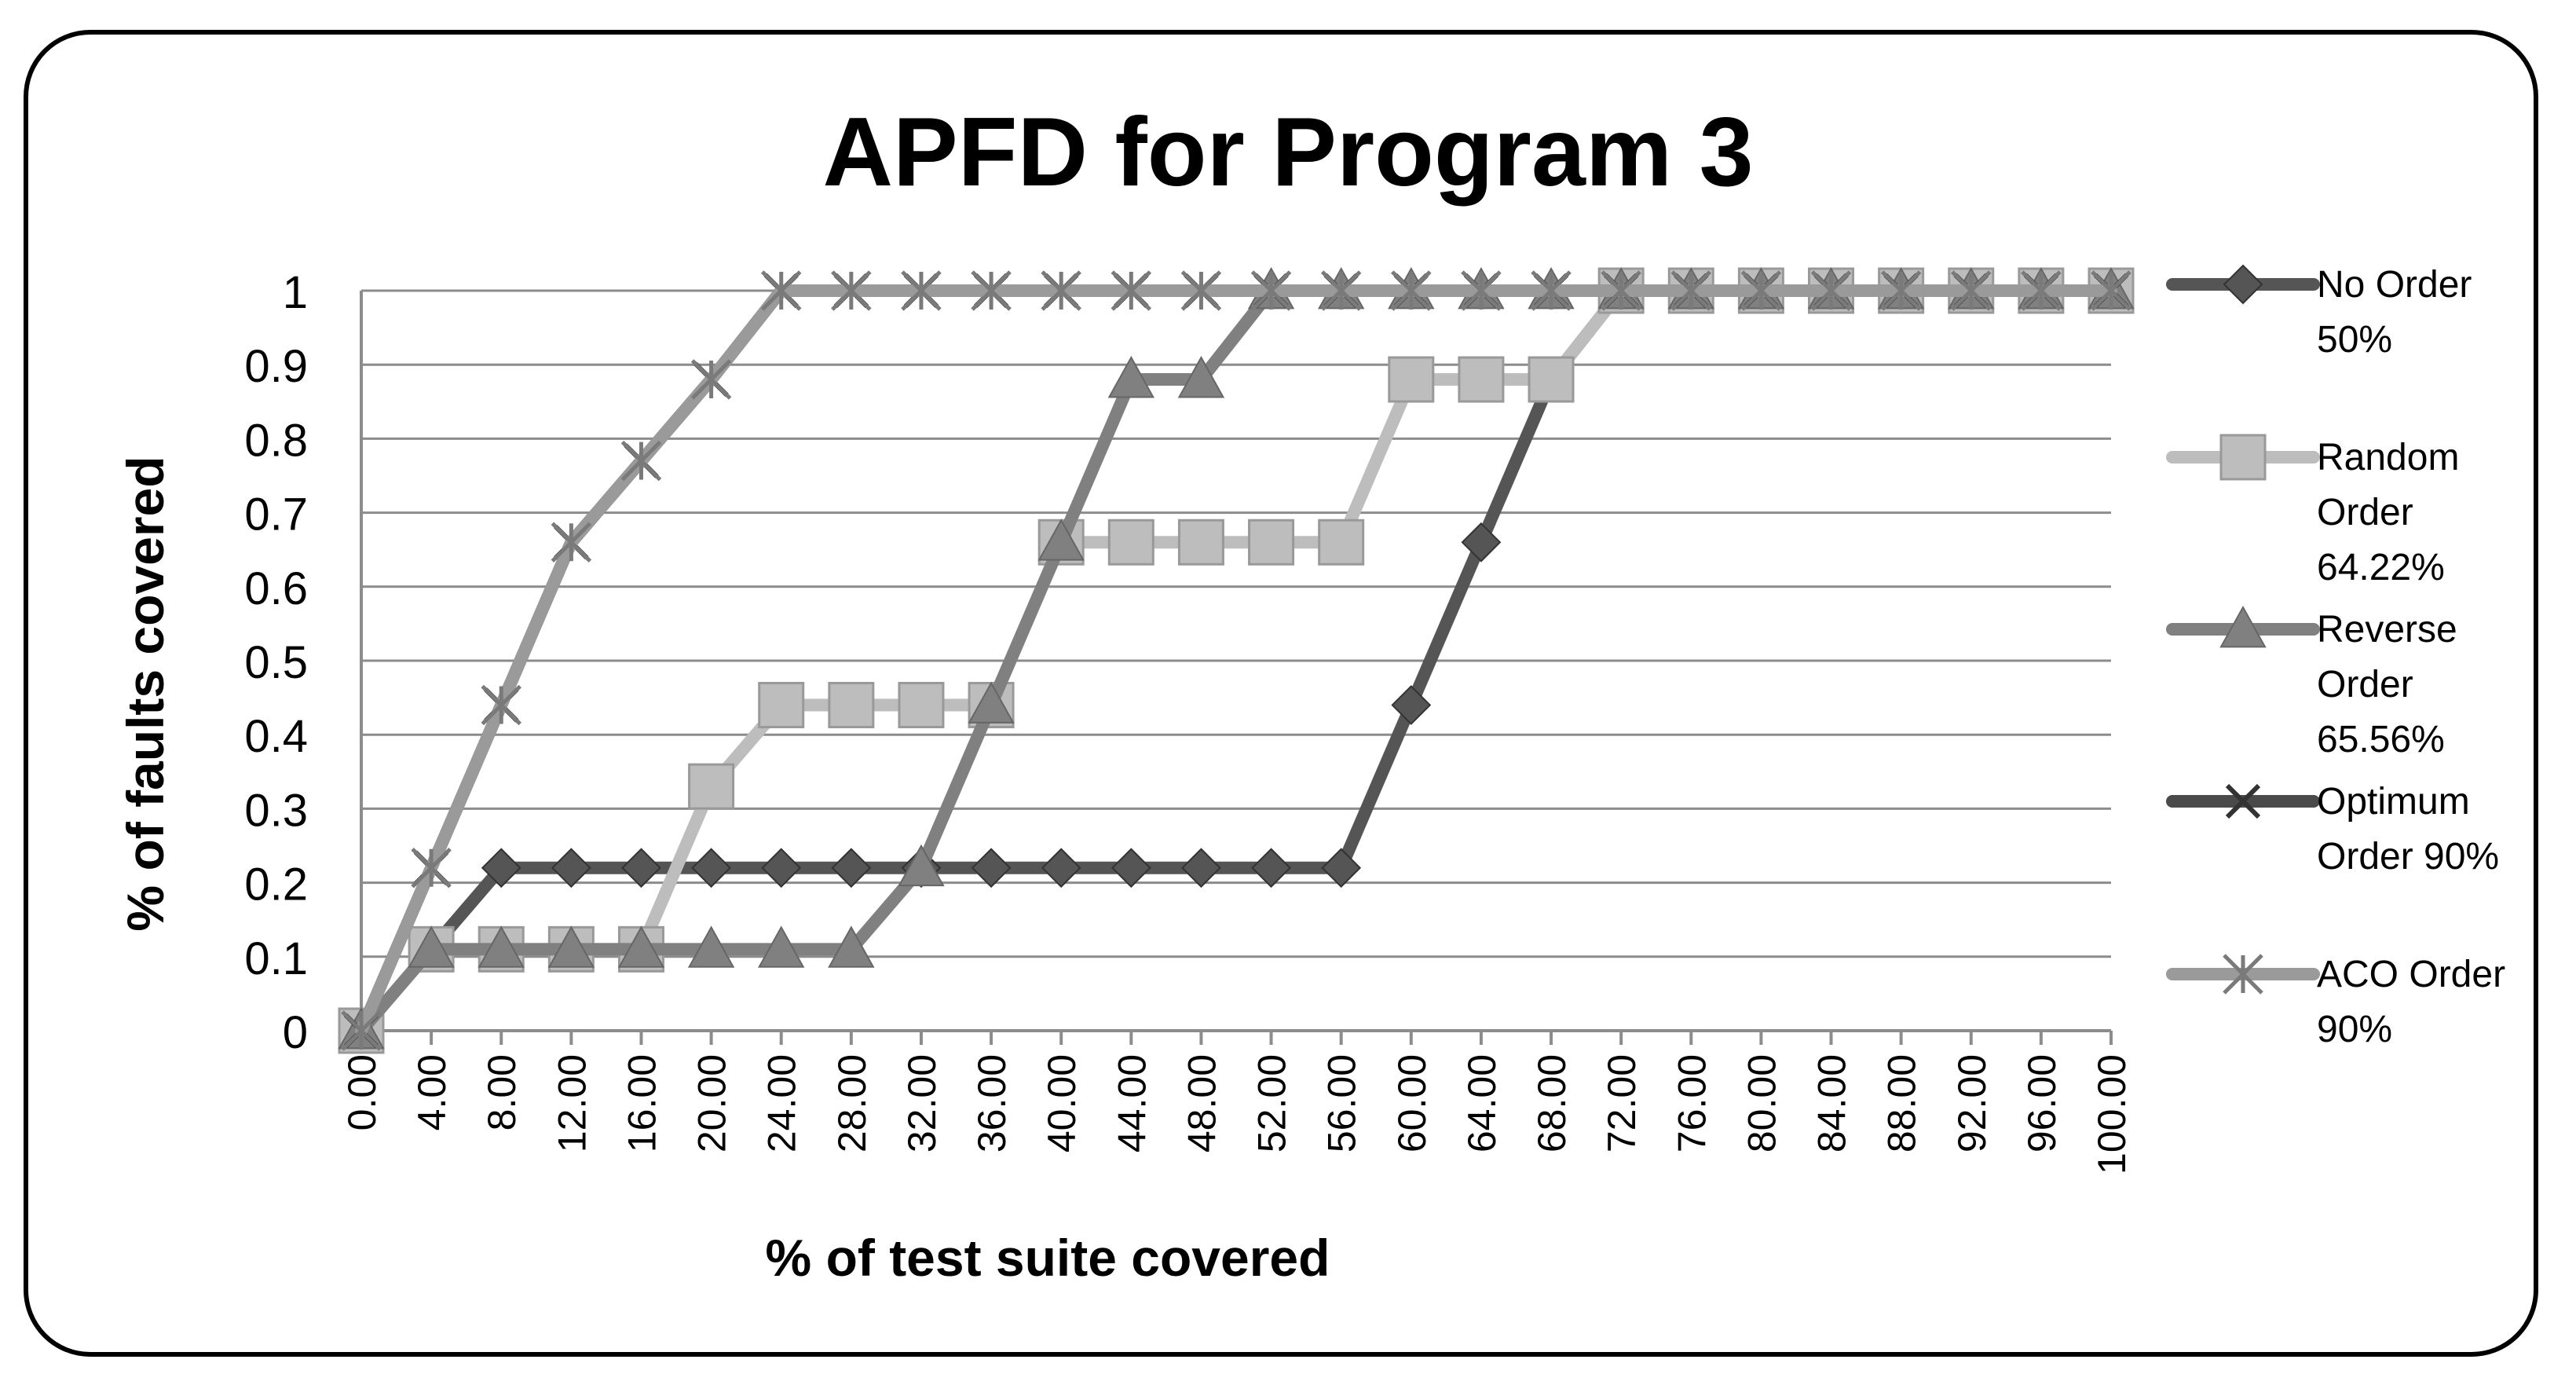 The image size is (2576, 1396). I want to click on legend-item: No Order 50%, so click(2319, 312).